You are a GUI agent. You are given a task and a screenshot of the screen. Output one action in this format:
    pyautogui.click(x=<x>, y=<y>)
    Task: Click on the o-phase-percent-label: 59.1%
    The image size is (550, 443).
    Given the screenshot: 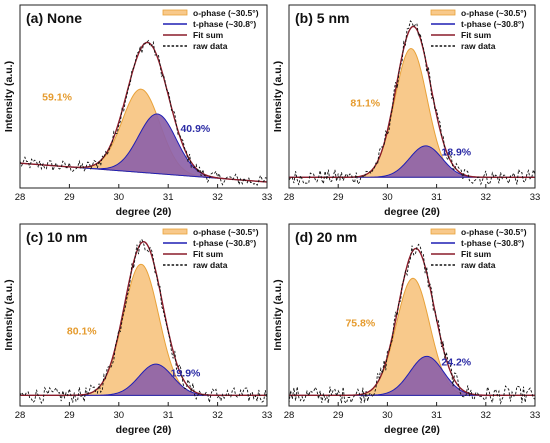 What is the action you would take?
    pyautogui.click(x=57, y=97)
    